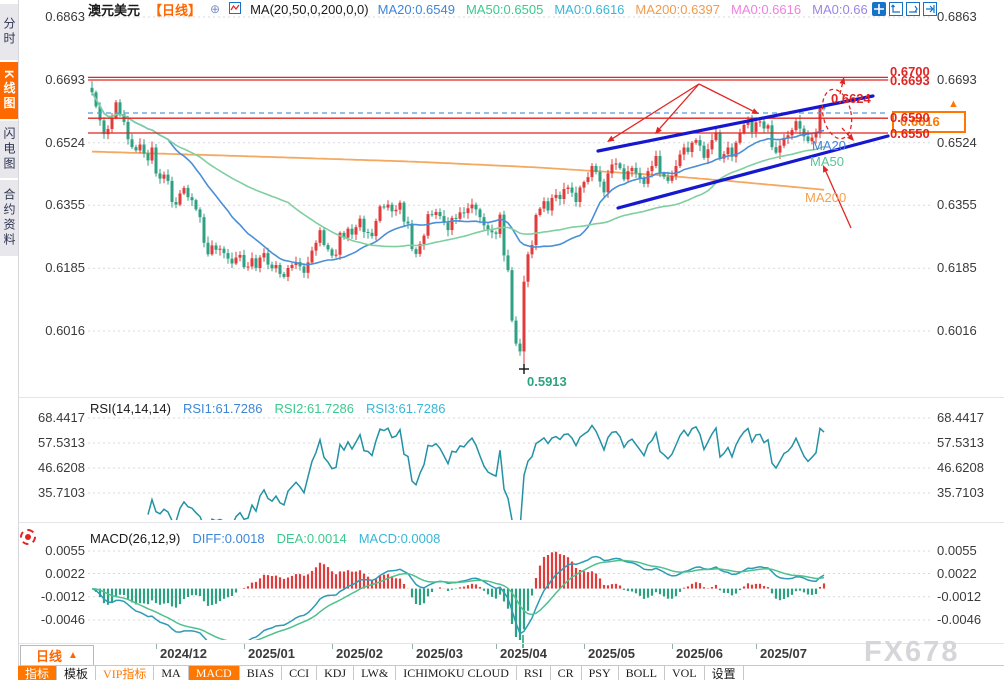  Describe the element at coordinates (566, 673) in the screenshot. I see `toolbar-item-12: CR` at that location.